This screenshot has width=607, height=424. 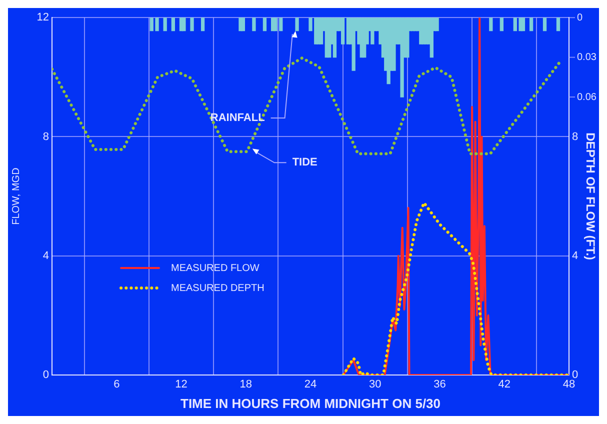 I want to click on y-tick-label: 12, so click(x=42, y=18).